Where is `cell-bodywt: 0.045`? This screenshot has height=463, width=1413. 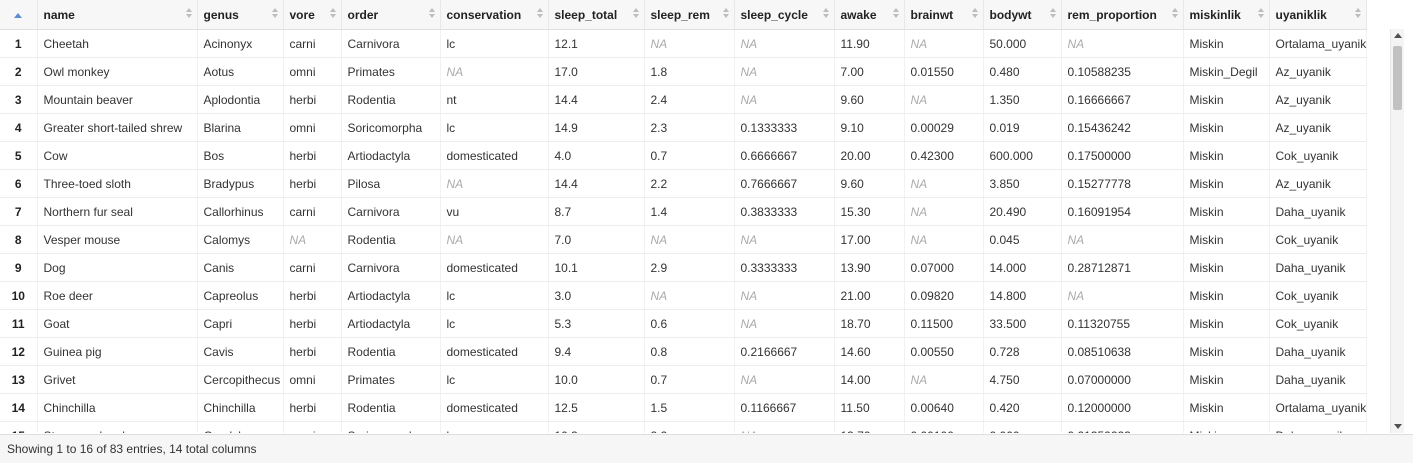 cell-bodywt: 0.045 is located at coordinates (1022, 239).